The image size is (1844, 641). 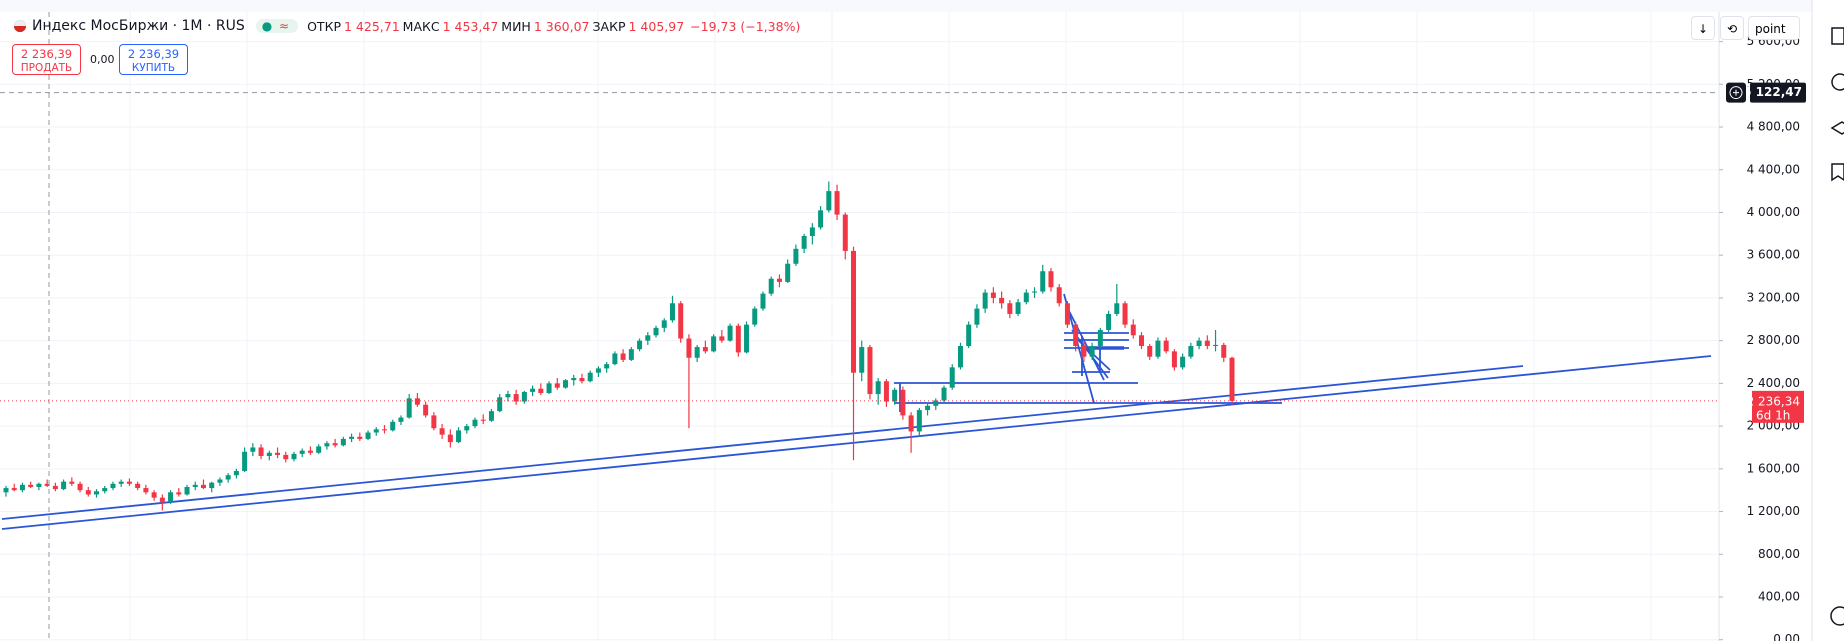 I want to click on sell-price: 2 236,39, so click(x=46, y=54).